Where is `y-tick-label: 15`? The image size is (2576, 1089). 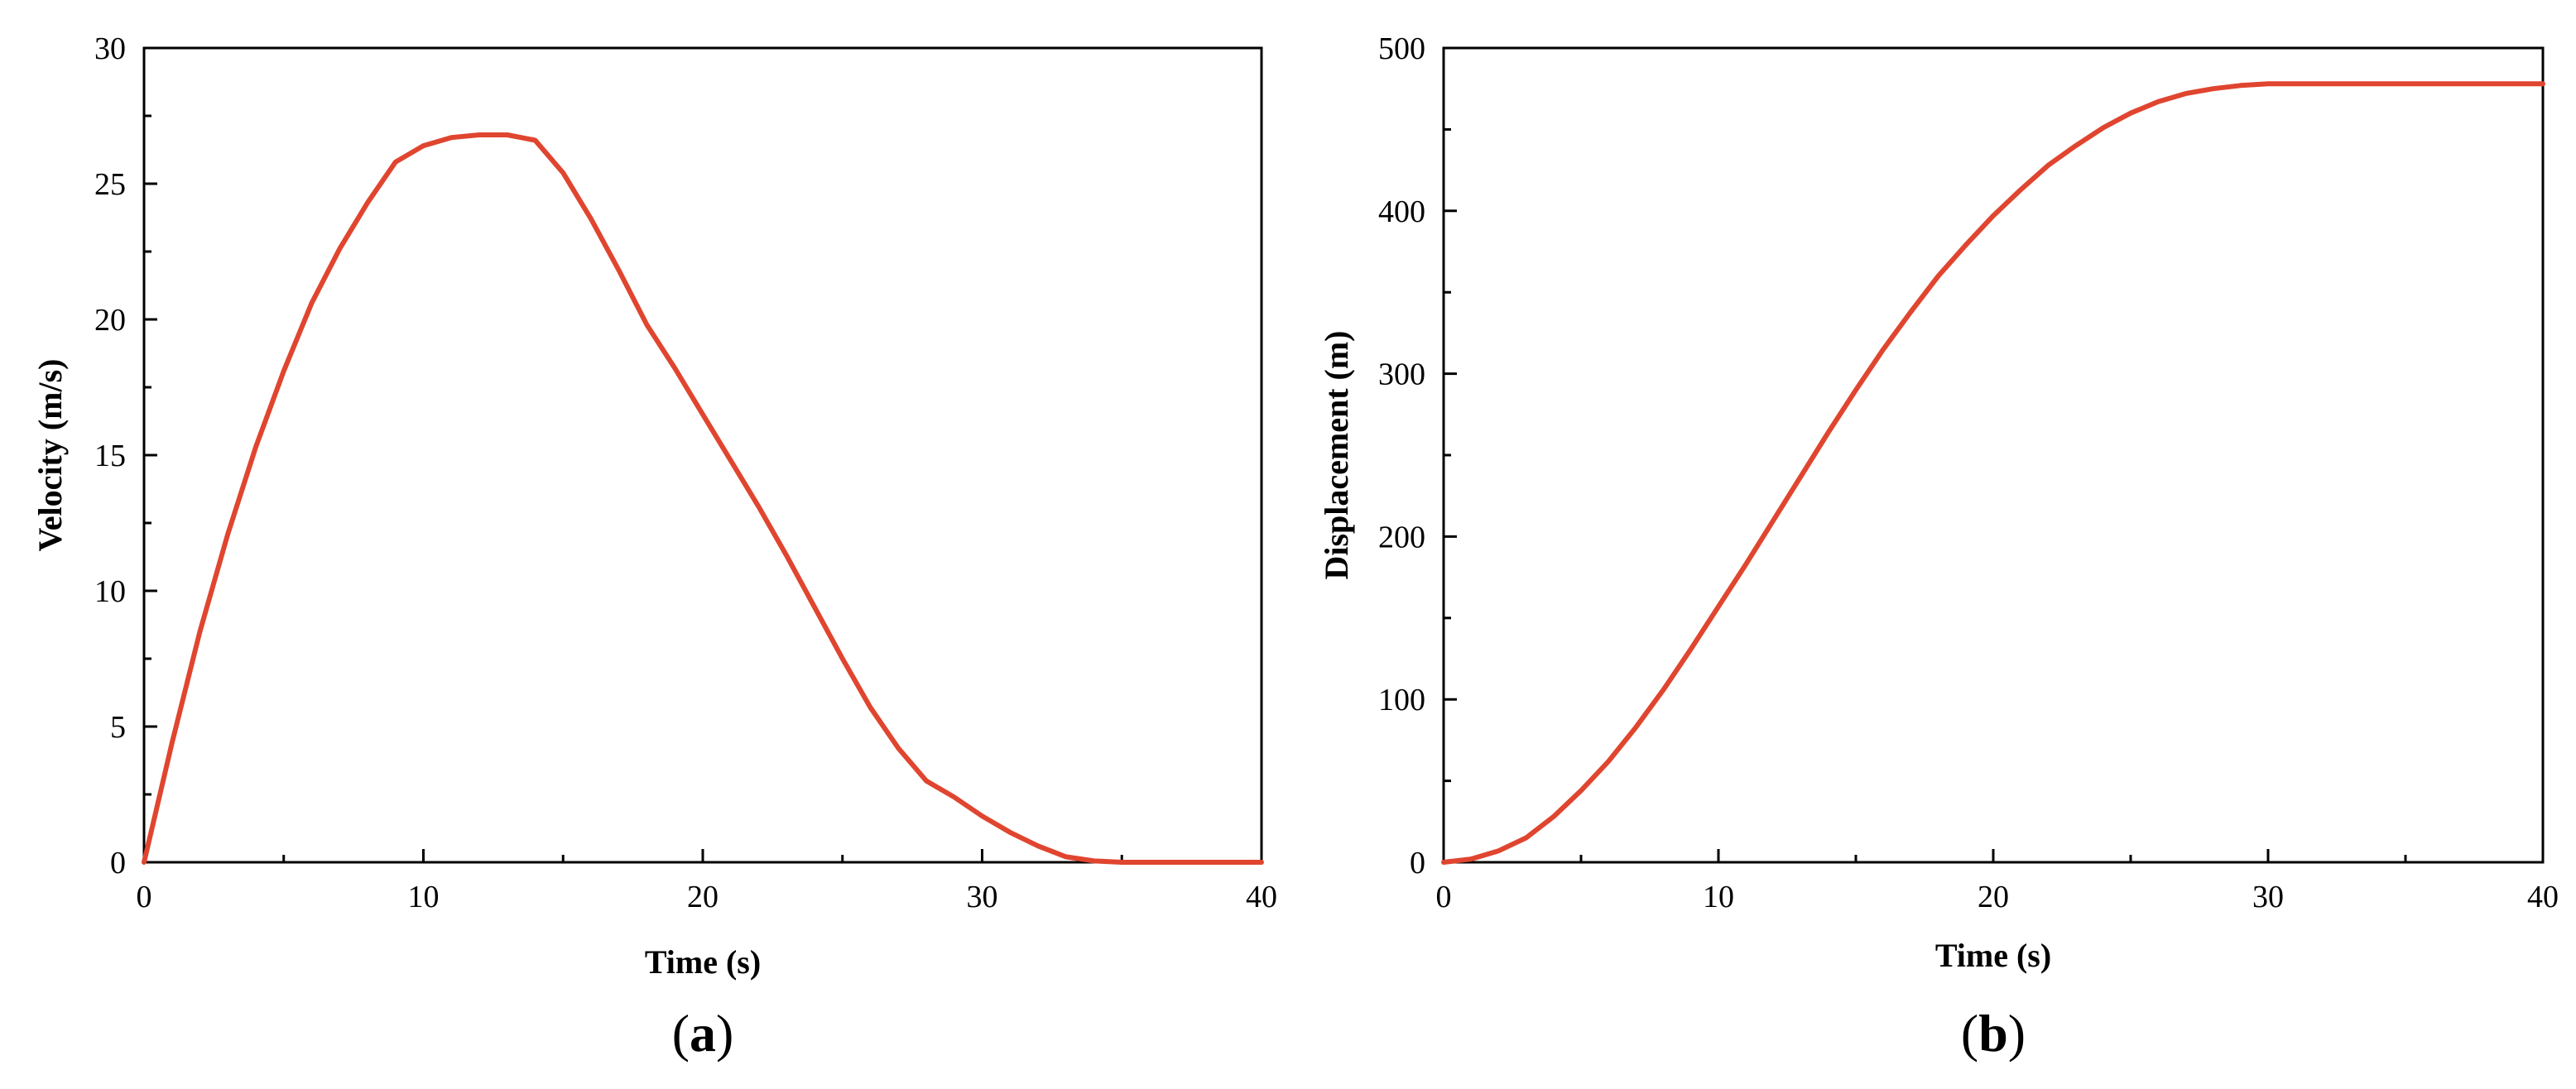 y-tick-label: 15 is located at coordinates (110, 456).